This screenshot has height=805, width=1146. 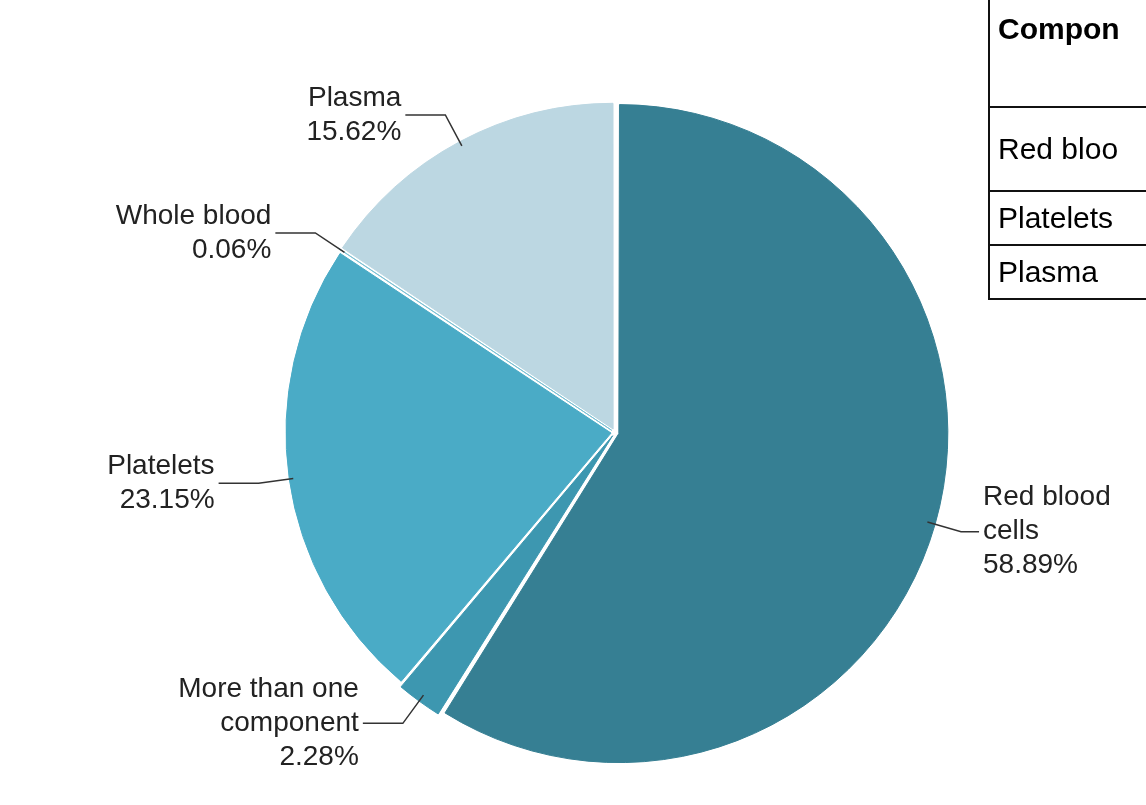 What do you see at coordinates (161, 465) in the screenshot?
I see `slice-label: Platelets` at bounding box center [161, 465].